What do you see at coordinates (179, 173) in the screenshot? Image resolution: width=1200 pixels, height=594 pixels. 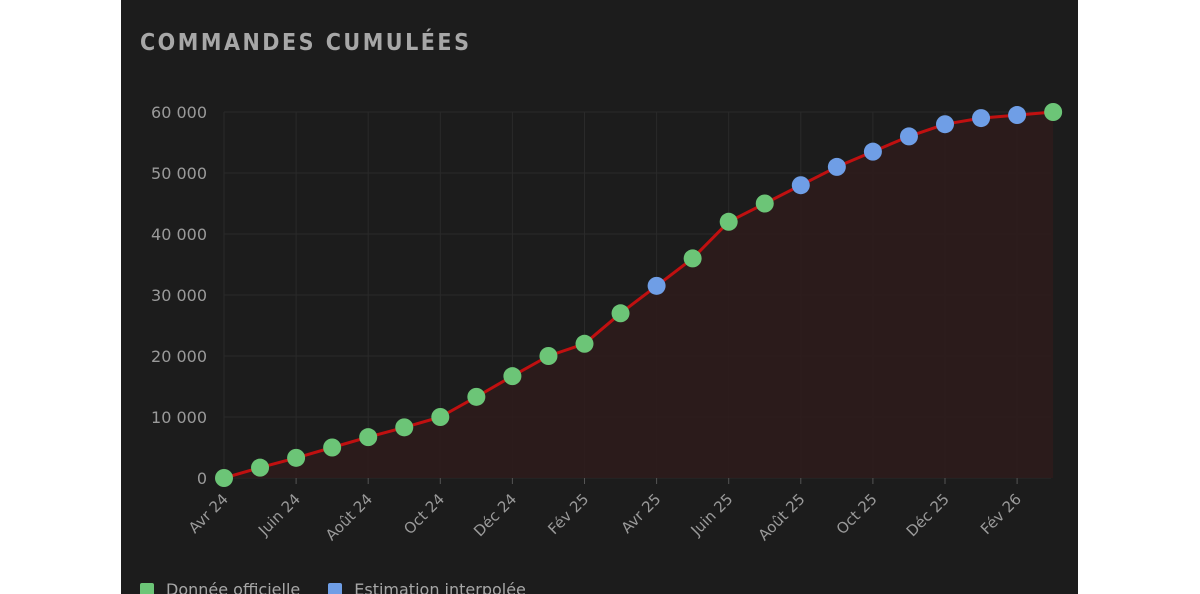 I see `y-tick-label: 50 000` at bounding box center [179, 173].